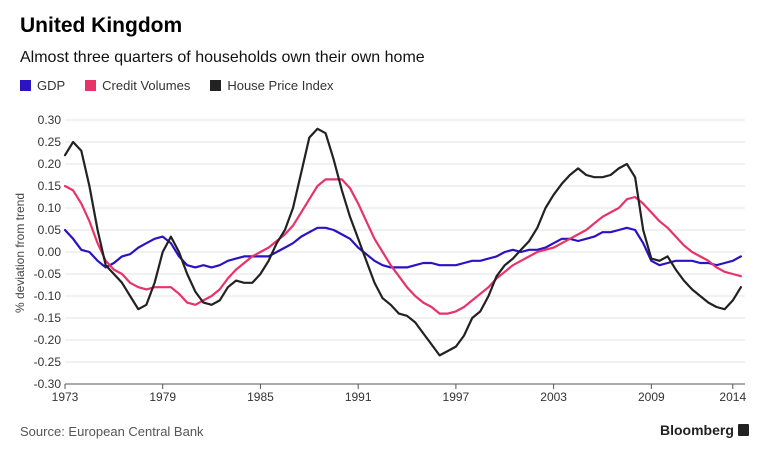  I want to click on chart-title: United Kingdom, so click(101, 25).